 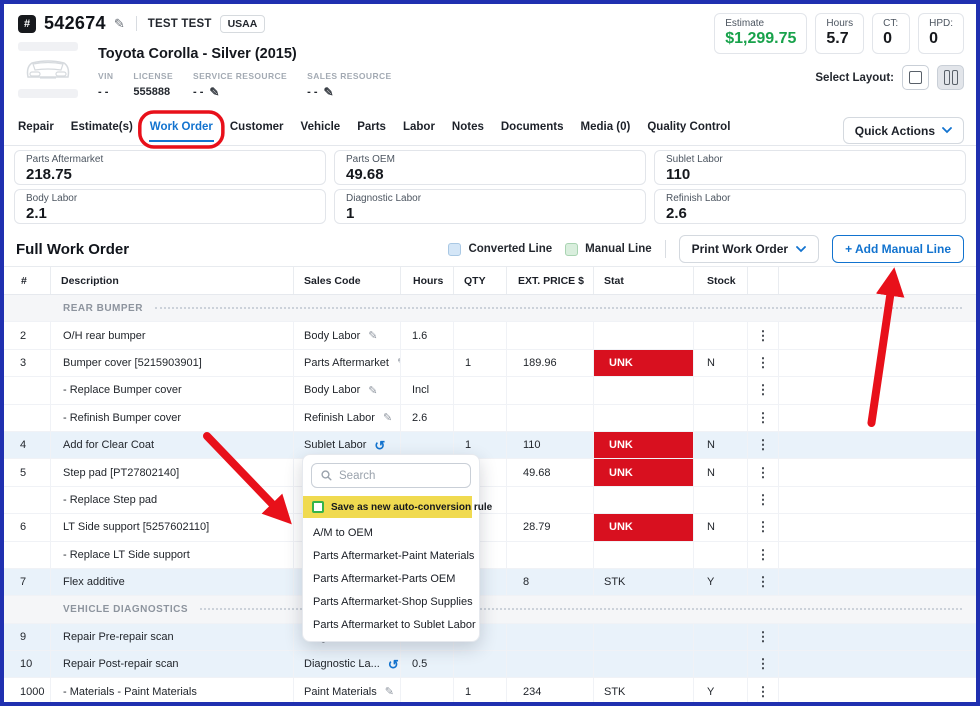 I want to click on cell-line-number: 1000, so click(x=27, y=690).